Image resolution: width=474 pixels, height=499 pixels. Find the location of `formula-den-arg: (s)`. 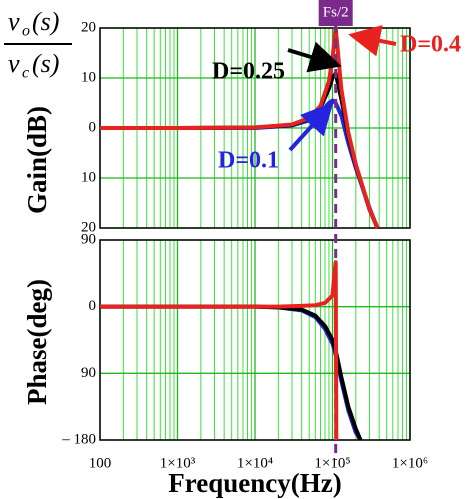

formula-den-arg: (s) is located at coordinates (45, 63).